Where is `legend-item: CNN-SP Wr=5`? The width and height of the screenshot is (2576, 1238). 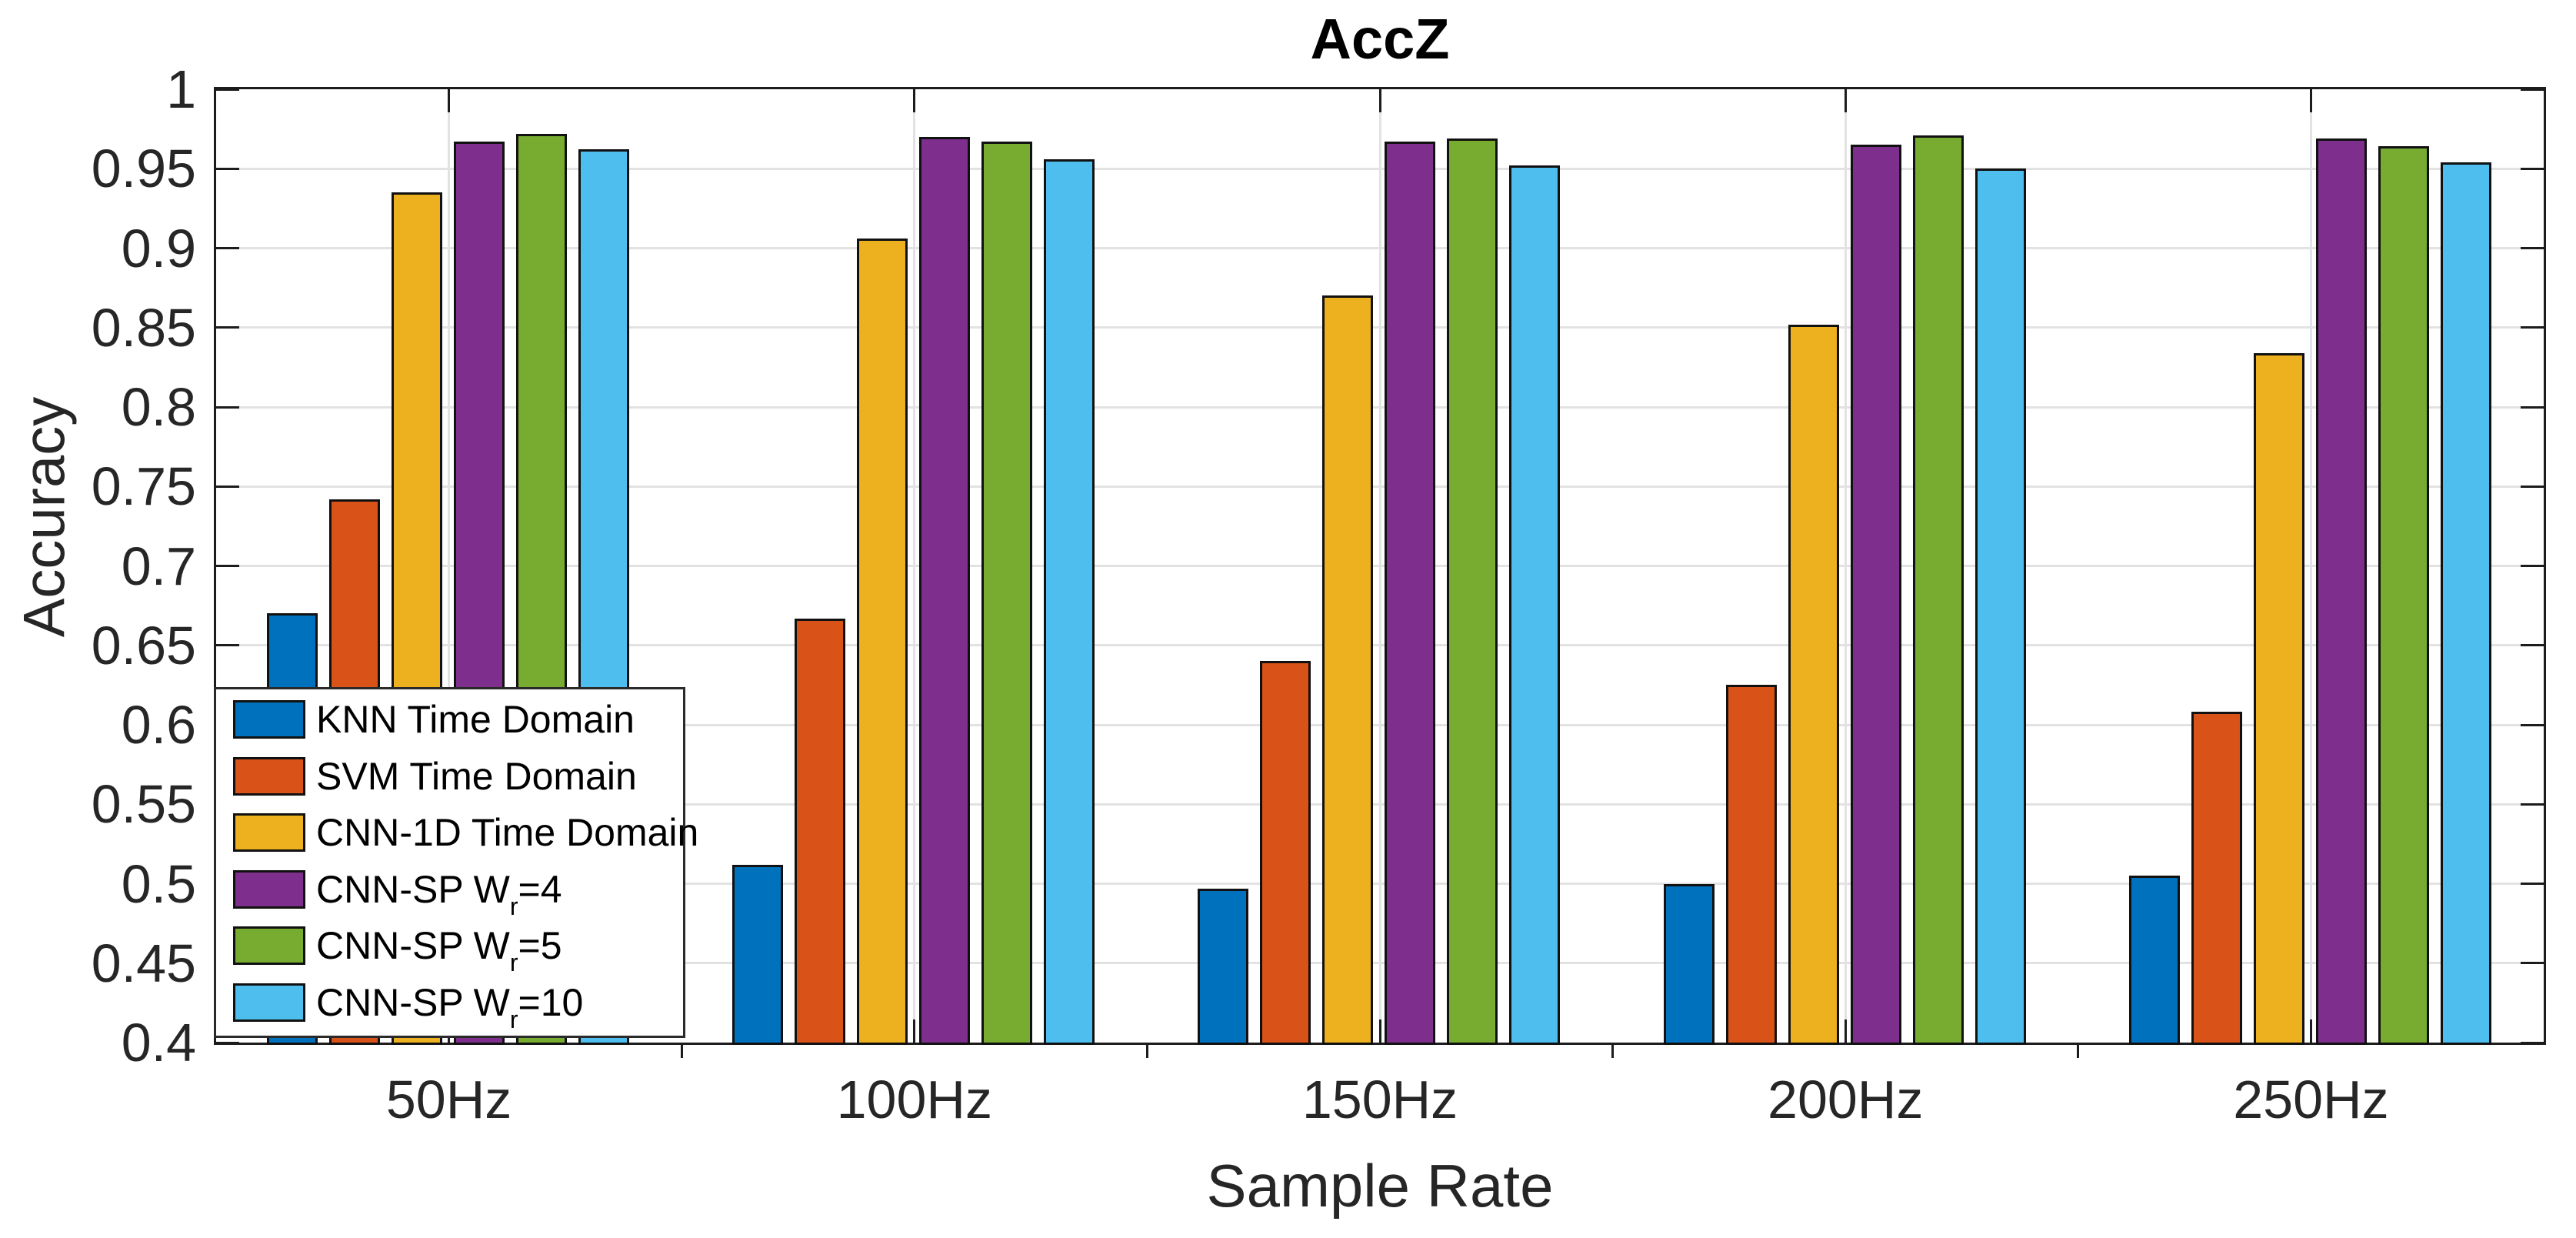
legend-item: CNN-SP Wr=5 is located at coordinates (449, 949).